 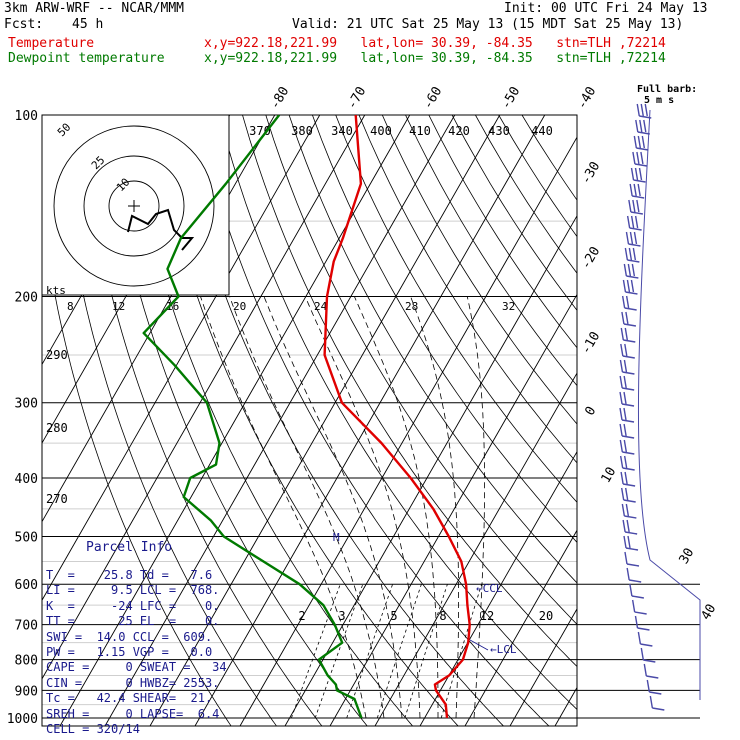 What do you see at coordinates (56, 290) in the screenshot?
I see `hodograph-unit: kts` at bounding box center [56, 290].